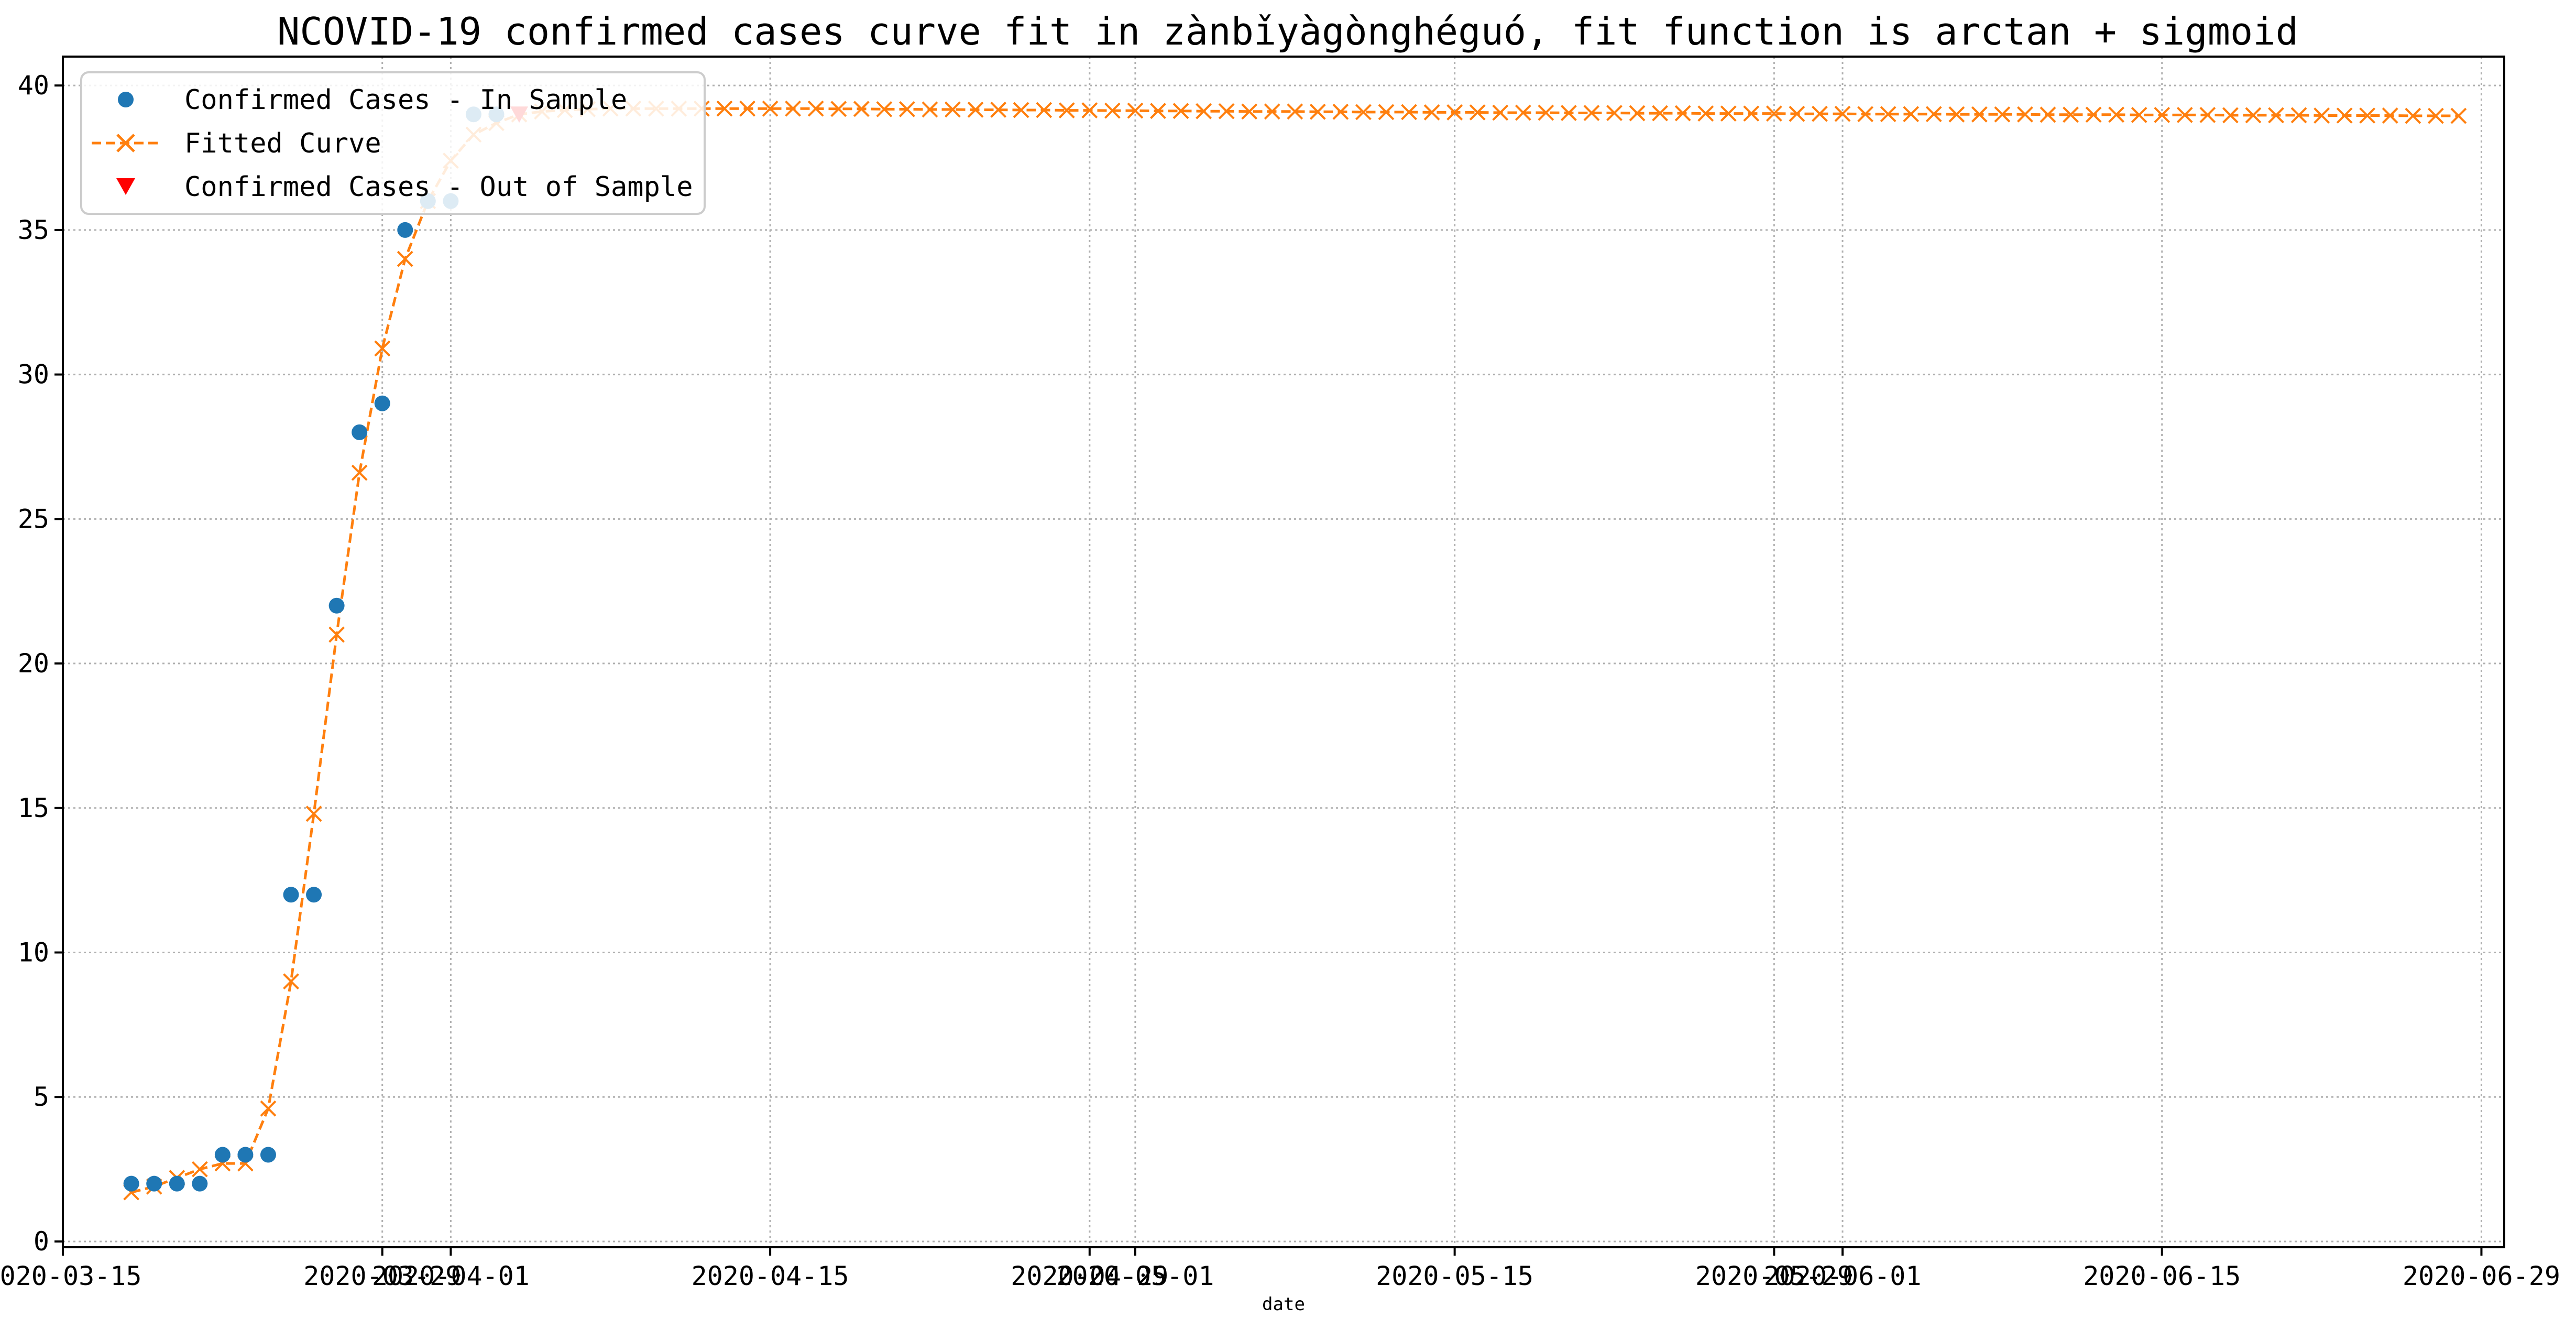 The height and width of the screenshot is (1329, 2576). I want to click on legend-label-out-of-sample: Confirmed Cases - Out of Sample, so click(438, 187).